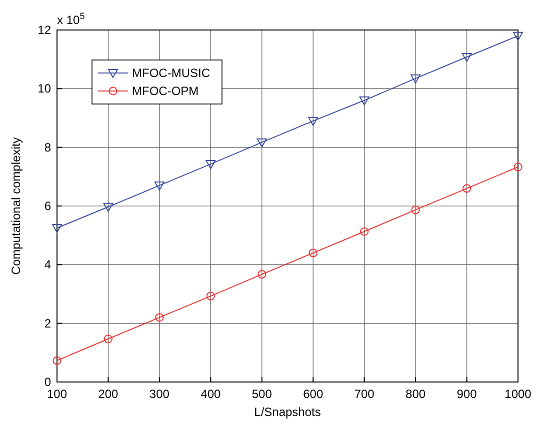 The height and width of the screenshot is (423, 533). I want to click on x-tick-label: 700, so click(364, 394).